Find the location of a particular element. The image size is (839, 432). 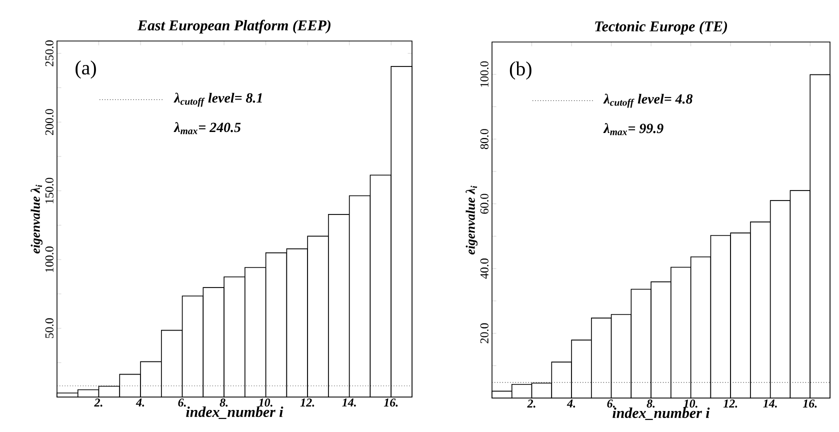

y-tick-label: 80.0 is located at coordinates (484, 139).